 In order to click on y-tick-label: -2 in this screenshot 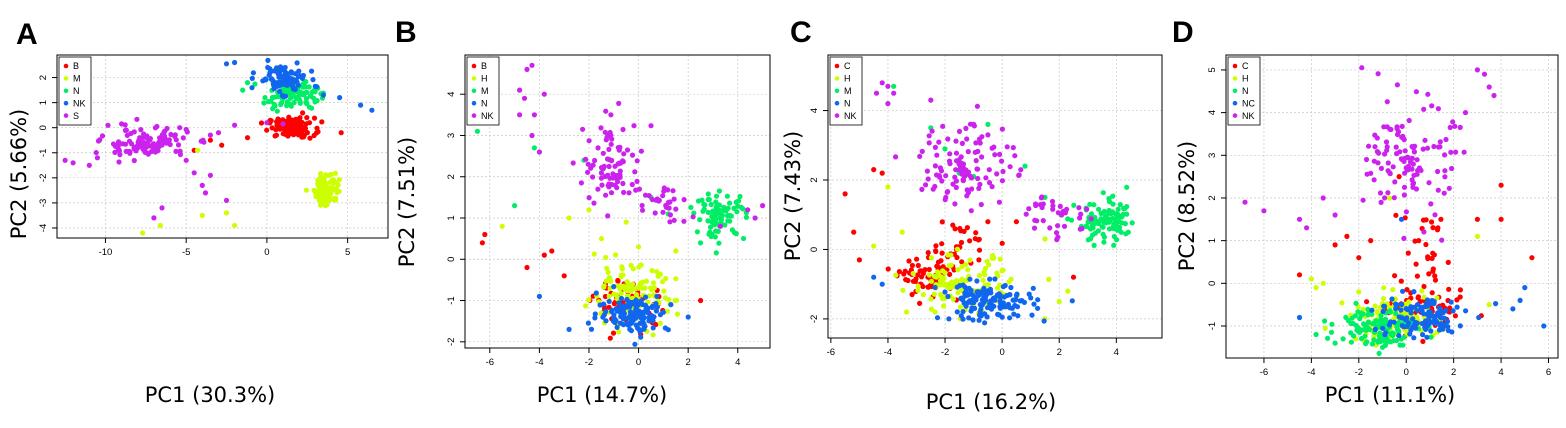, I will do `click(43, 178)`.